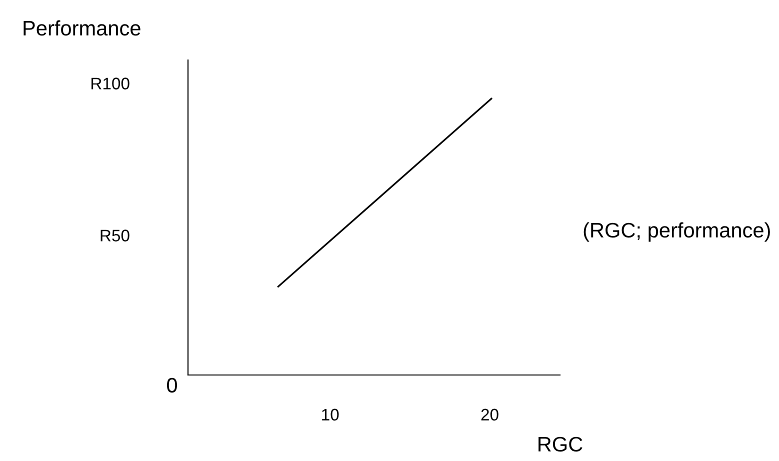 This screenshot has width=779, height=461. What do you see at coordinates (677, 232) in the screenshot?
I see `text: (RGC; performance)` at bounding box center [677, 232].